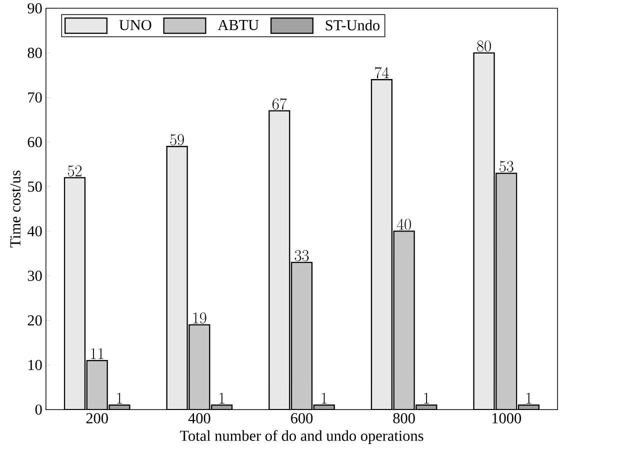  What do you see at coordinates (301, 418) in the screenshot?
I see `x-tick-label: 600` at bounding box center [301, 418].